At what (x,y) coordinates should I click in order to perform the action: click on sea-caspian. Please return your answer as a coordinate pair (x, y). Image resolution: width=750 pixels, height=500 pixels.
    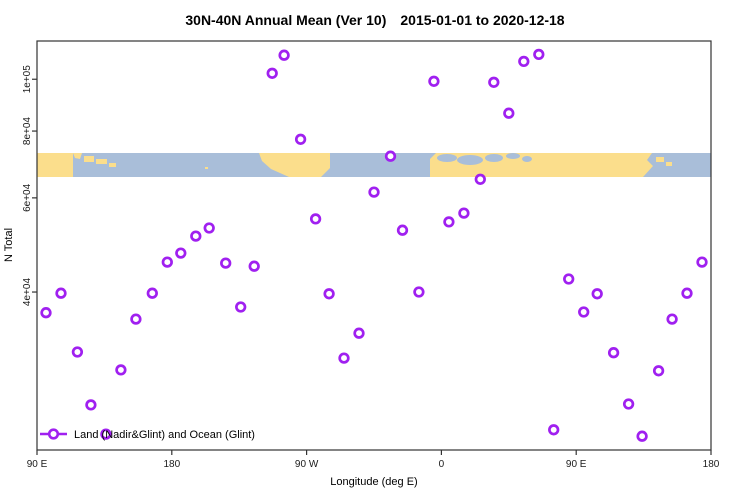
    Looking at the image, I should click on (527, 159).